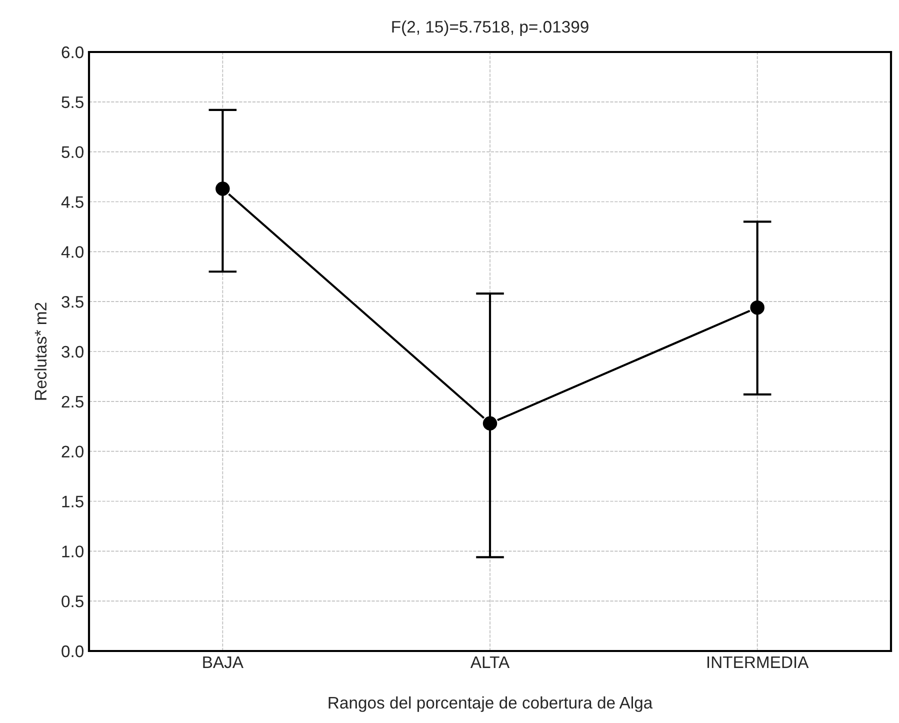 The height and width of the screenshot is (723, 899). Describe the element at coordinates (73, 502) in the screenshot. I see `y-tick-label: 1.5` at that location.